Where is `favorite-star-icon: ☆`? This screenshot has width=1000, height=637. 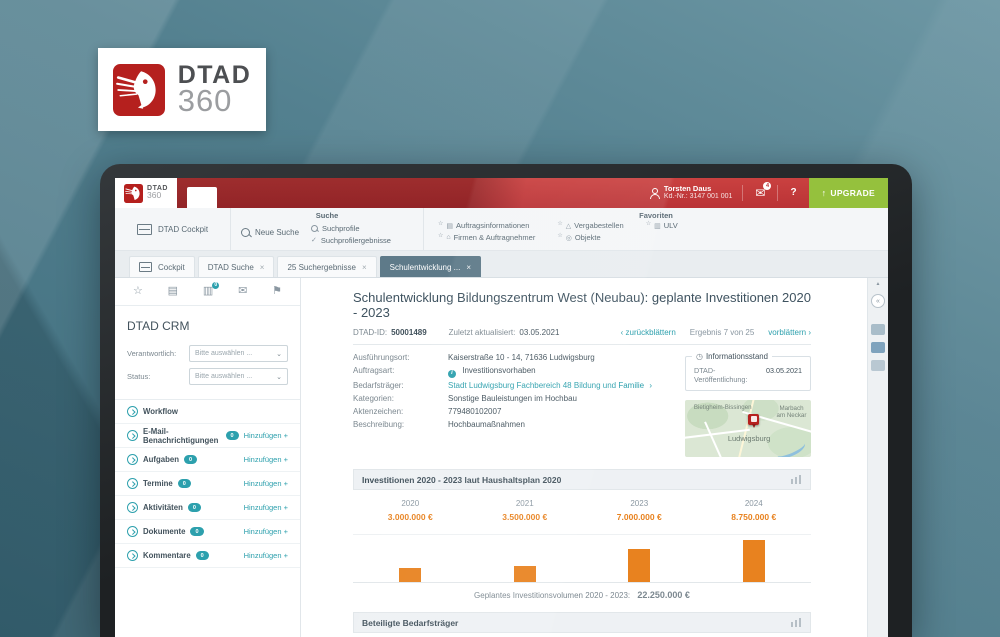 favorite-star-icon: ☆ is located at coordinates (138, 291).